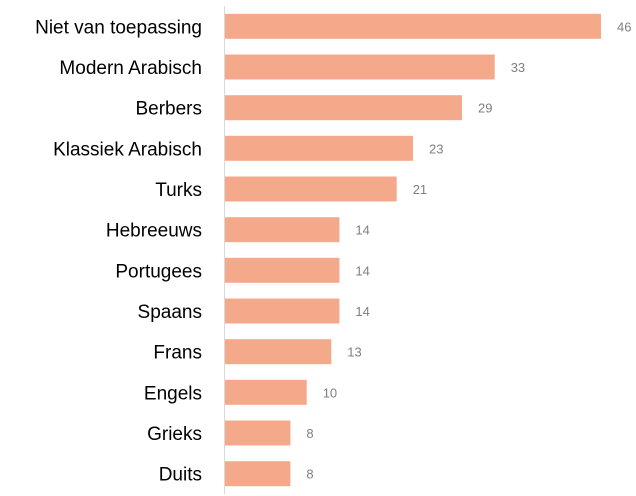  Describe the element at coordinates (170, 312) in the screenshot. I see `category-label: Spaans` at that location.